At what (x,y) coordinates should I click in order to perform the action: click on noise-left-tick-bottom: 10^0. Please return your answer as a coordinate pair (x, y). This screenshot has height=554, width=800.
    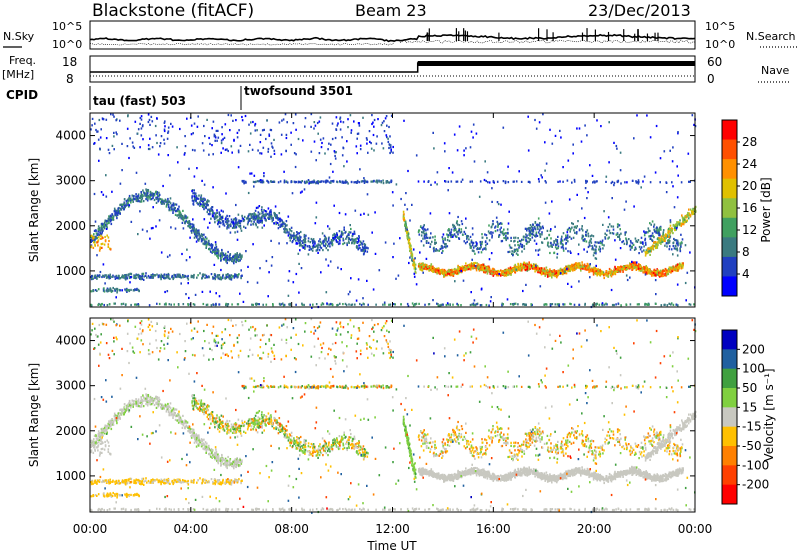
    Looking at the image, I should click on (67, 44).